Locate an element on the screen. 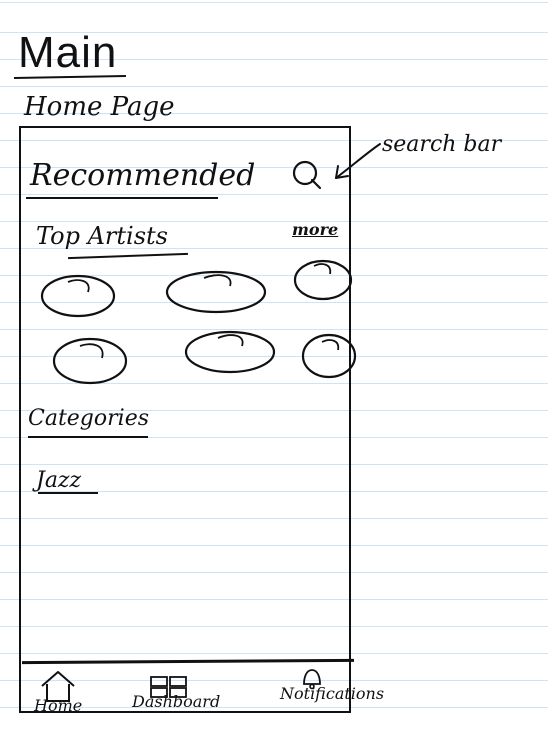  search-annotation: search bar is located at coordinates (442, 144).